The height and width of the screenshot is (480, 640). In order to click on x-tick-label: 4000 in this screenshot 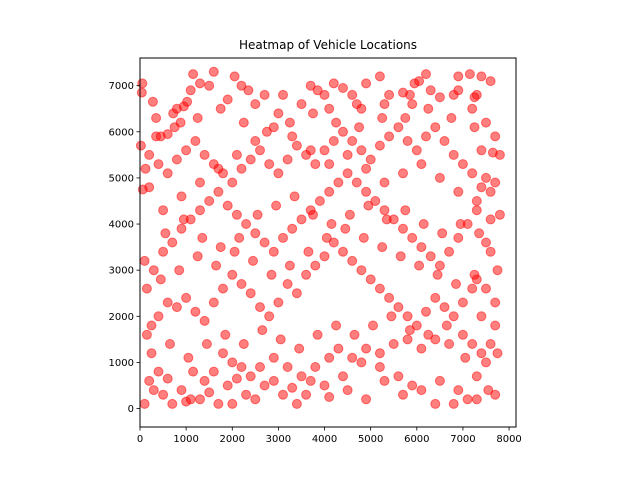, I will do `click(324, 439)`.